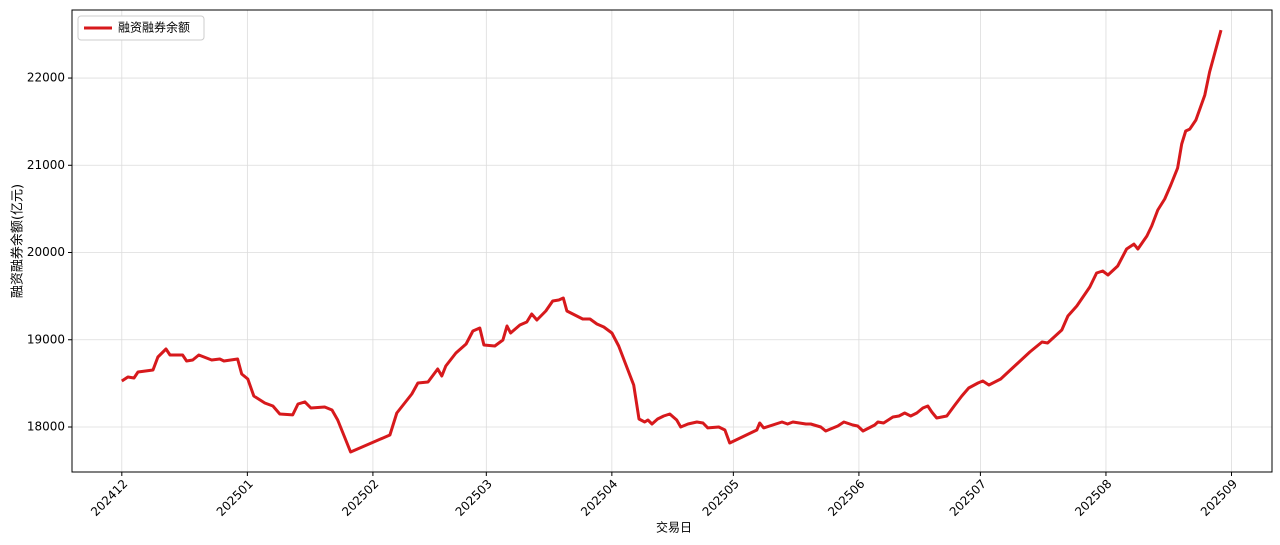 Image resolution: width=1280 pixels, height=545 pixels. Describe the element at coordinates (360, 498) in the screenshot. I see `x-tick-label: 202502` at that location.